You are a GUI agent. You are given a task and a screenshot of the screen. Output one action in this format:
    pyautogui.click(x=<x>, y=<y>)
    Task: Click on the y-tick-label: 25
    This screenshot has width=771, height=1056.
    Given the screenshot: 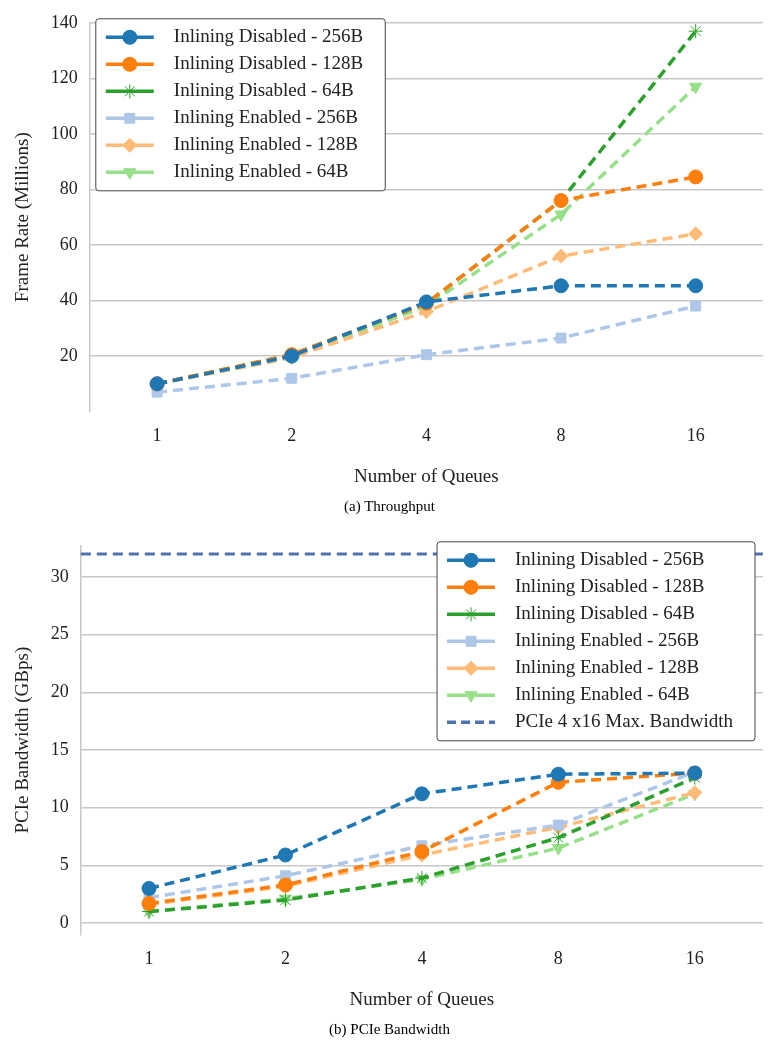 What is the action you would take?
    pyautogui.click(x=59, y=633)
    